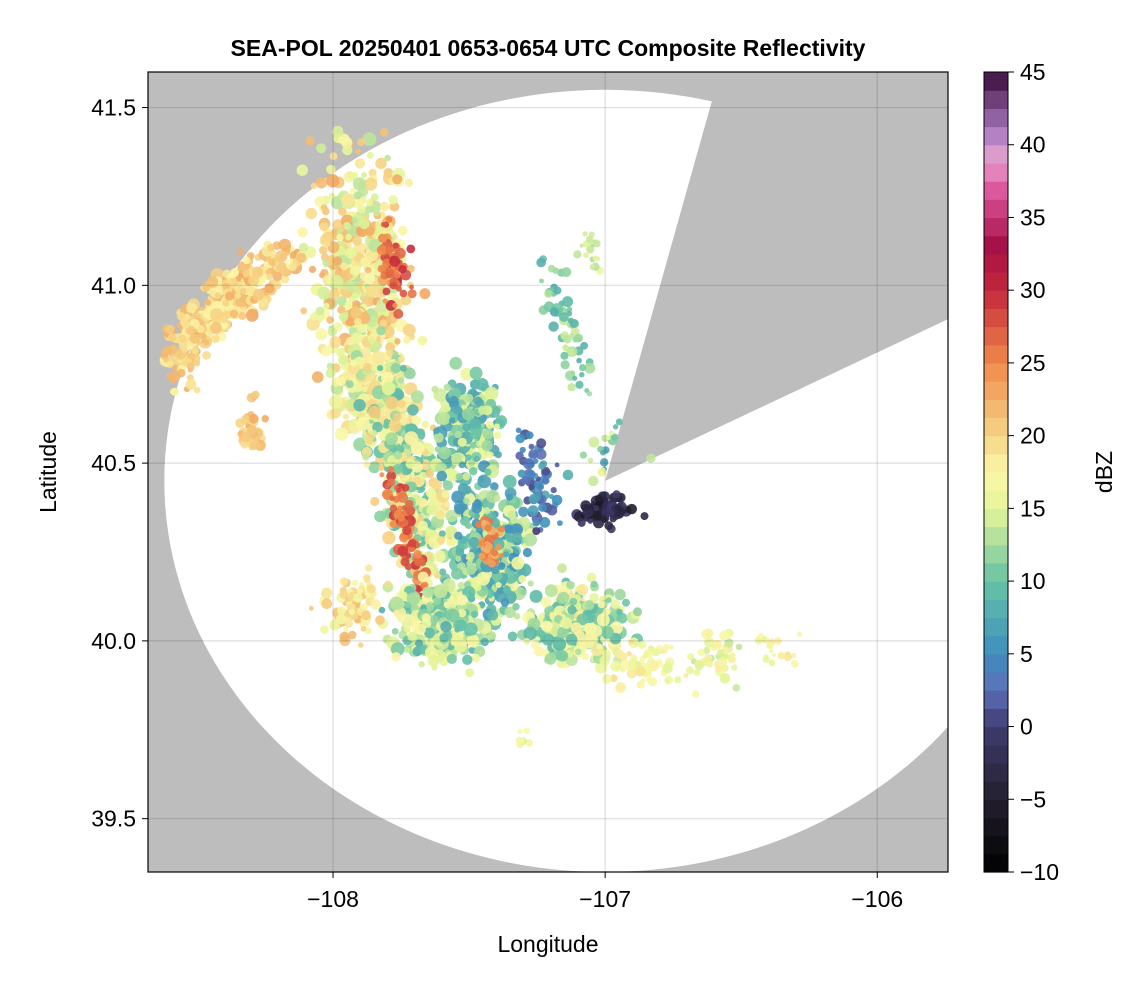  I want to click on y-tick-label: 41.5, so click(113, 108).